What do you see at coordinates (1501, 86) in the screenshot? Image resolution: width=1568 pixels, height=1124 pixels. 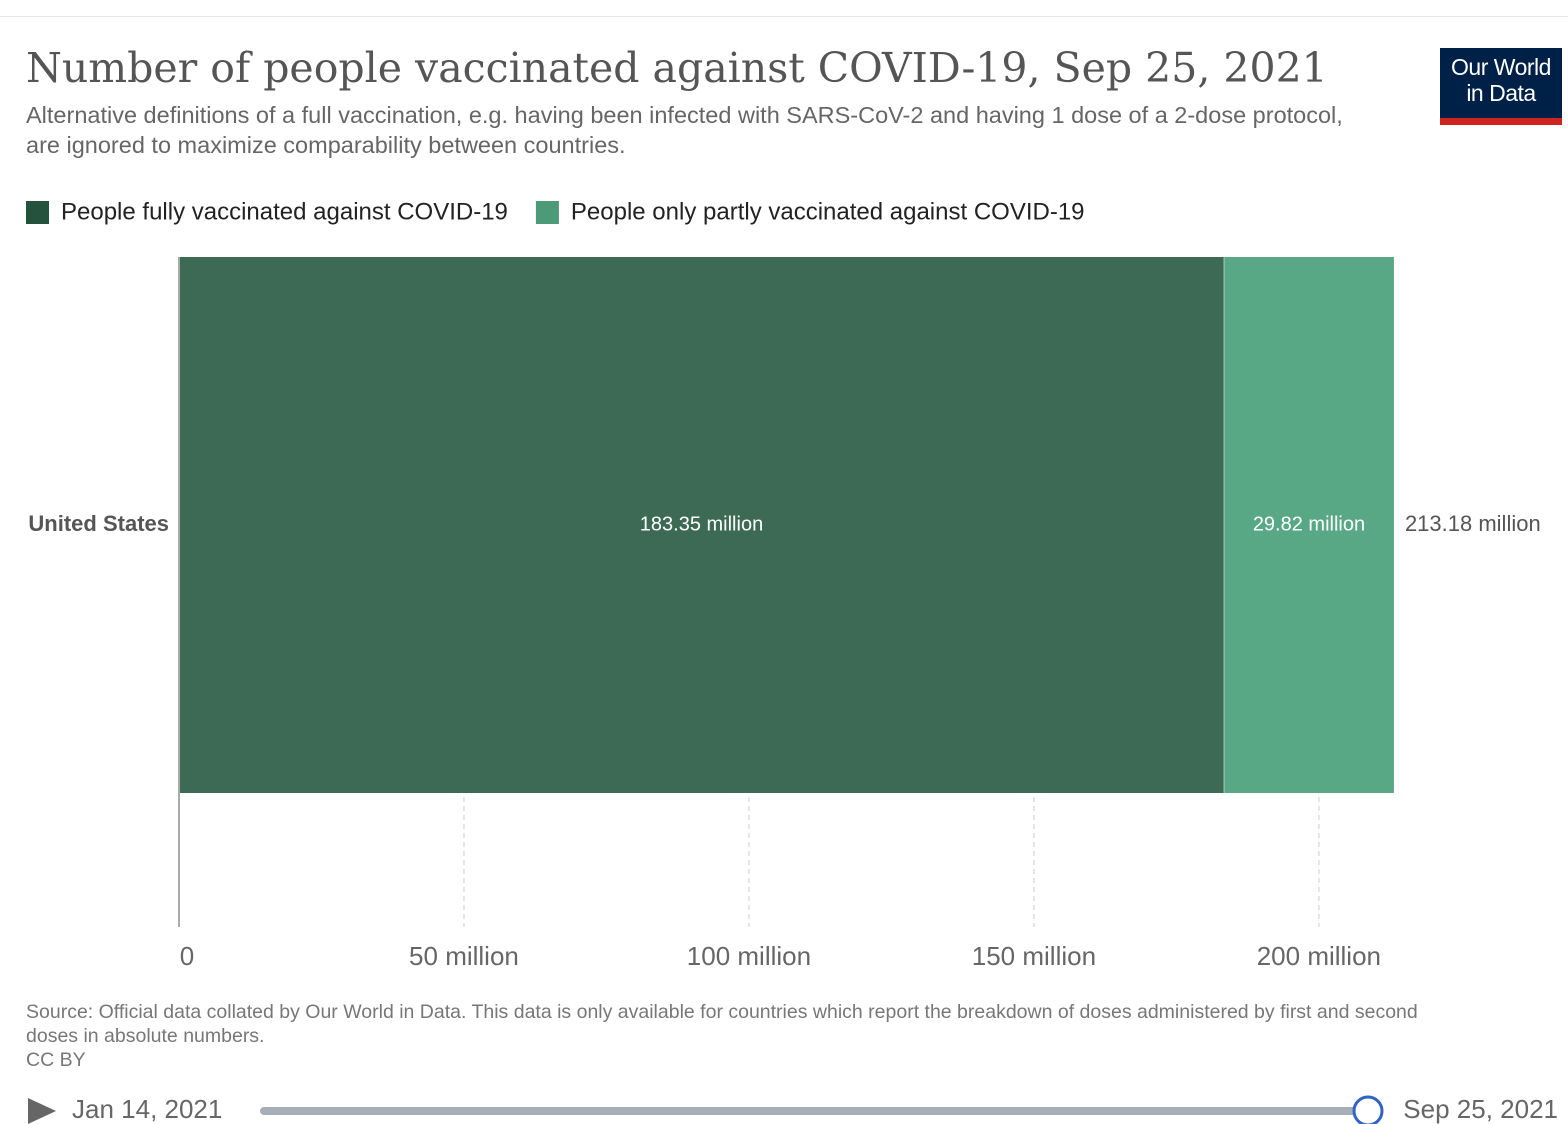 I see `logo: Our World in Data` at bounding box center [1501, 86].